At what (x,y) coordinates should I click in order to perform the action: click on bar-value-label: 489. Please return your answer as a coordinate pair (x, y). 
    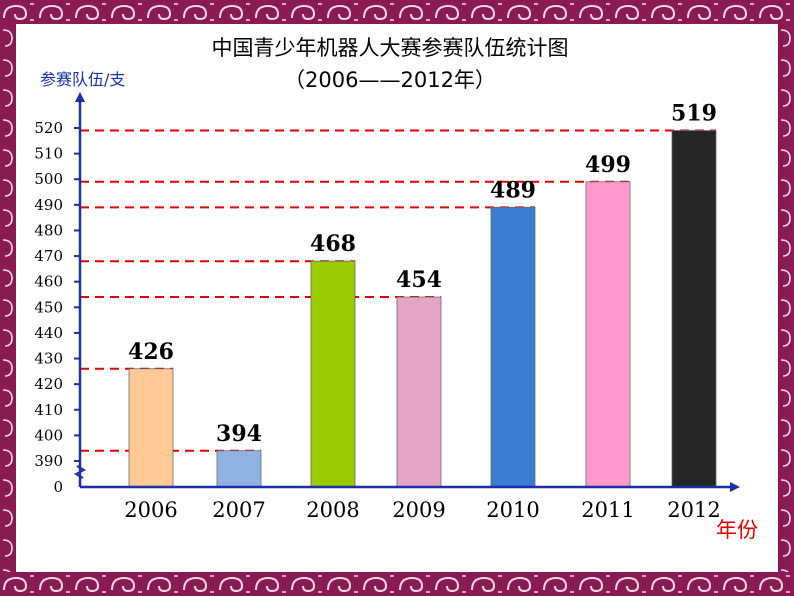
    Looking at the image, I should click on (513, 190).